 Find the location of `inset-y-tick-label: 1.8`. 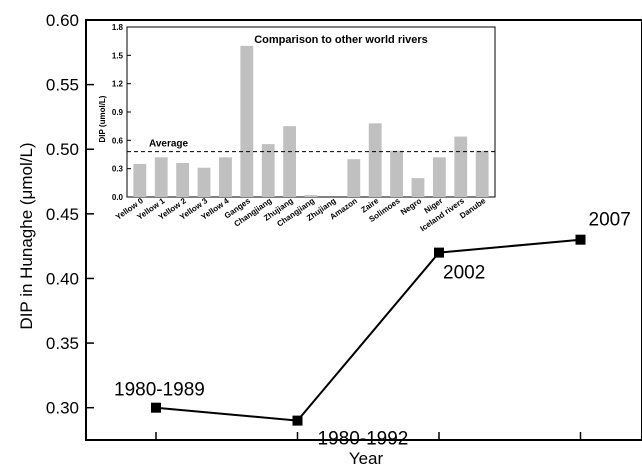

inset-y-tick-label: 1.8 is located at coordinates (118, 27).